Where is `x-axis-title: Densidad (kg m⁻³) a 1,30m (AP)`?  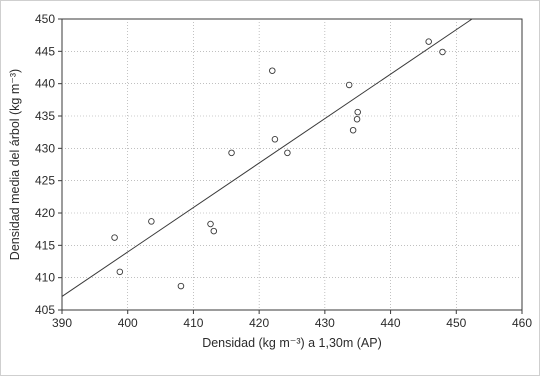 x-axis-title: Densidad (kg m⁻³) a 1,30m (AP) is located at coordinates (292, 343).